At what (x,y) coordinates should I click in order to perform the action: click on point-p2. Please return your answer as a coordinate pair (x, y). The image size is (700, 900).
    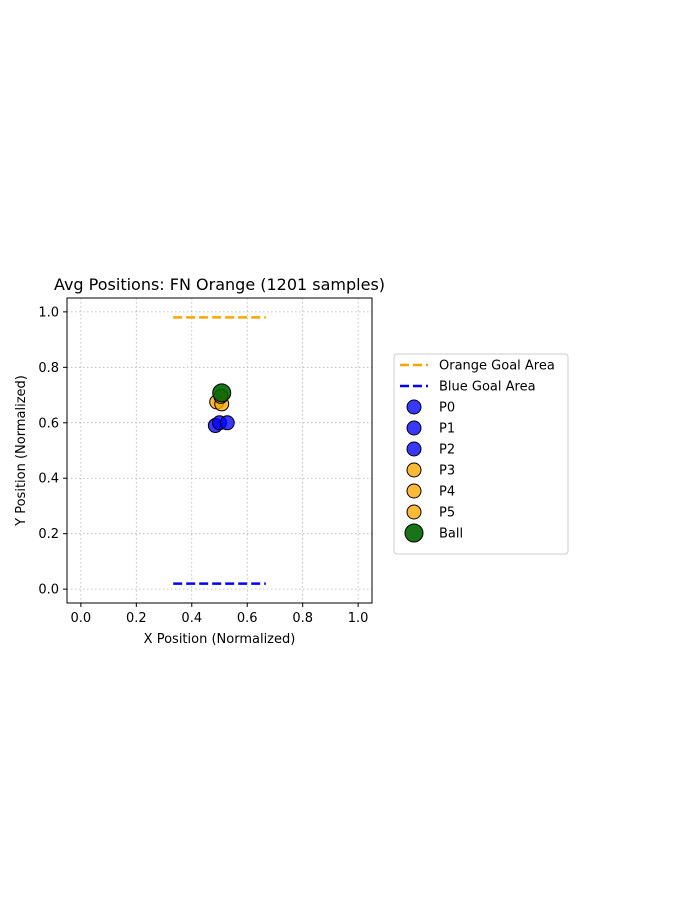
    Looking at the image, I should click on (227, 423).